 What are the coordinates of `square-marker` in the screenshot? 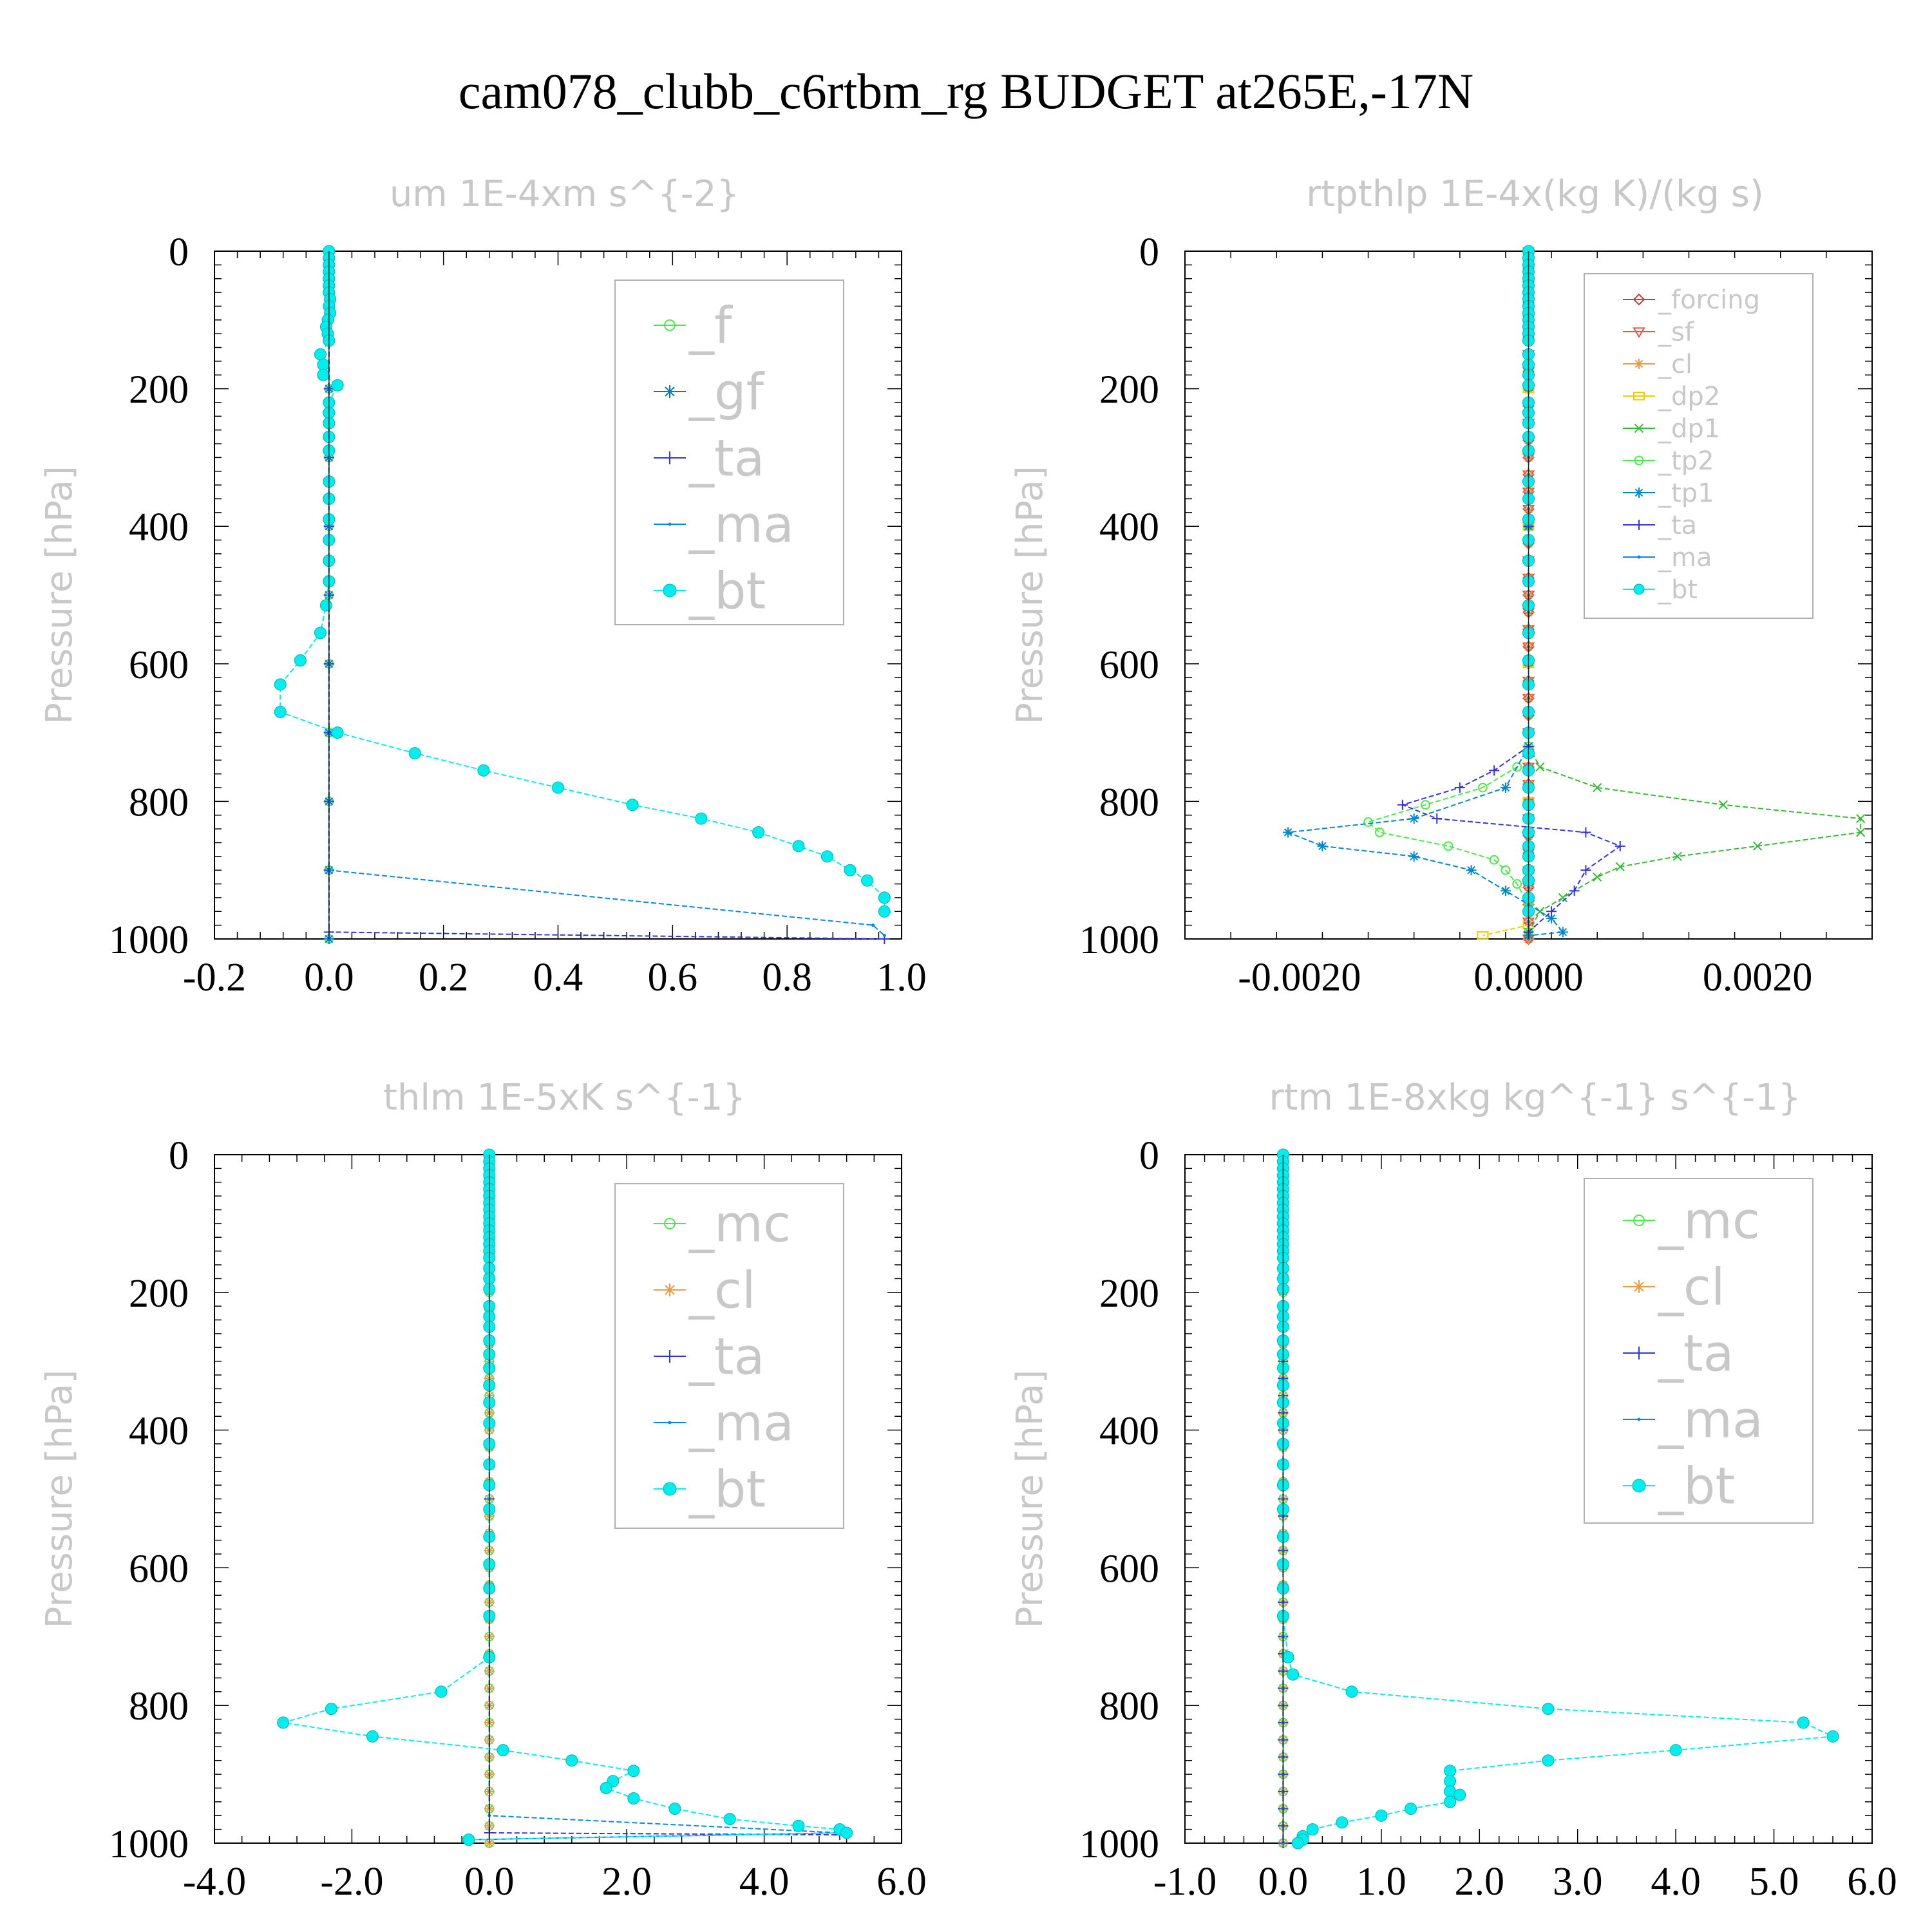 It's located at (1639, 397).